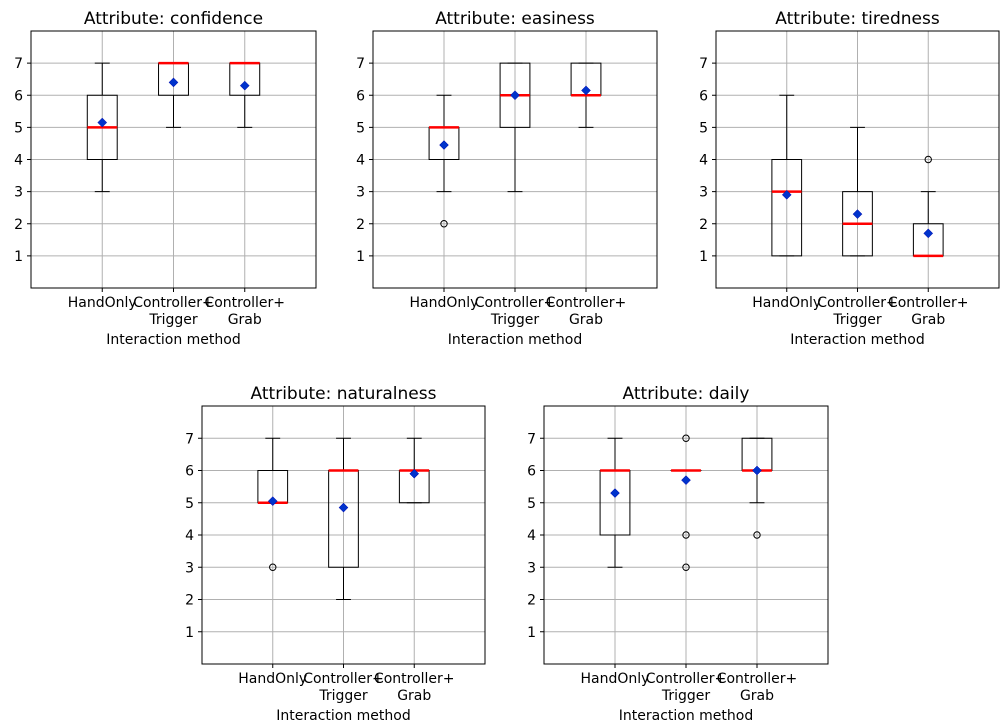 The image size is (1005, 724). Describe the element at coordinates (787, 208) in the screenshot. I see `box-body` at that location.